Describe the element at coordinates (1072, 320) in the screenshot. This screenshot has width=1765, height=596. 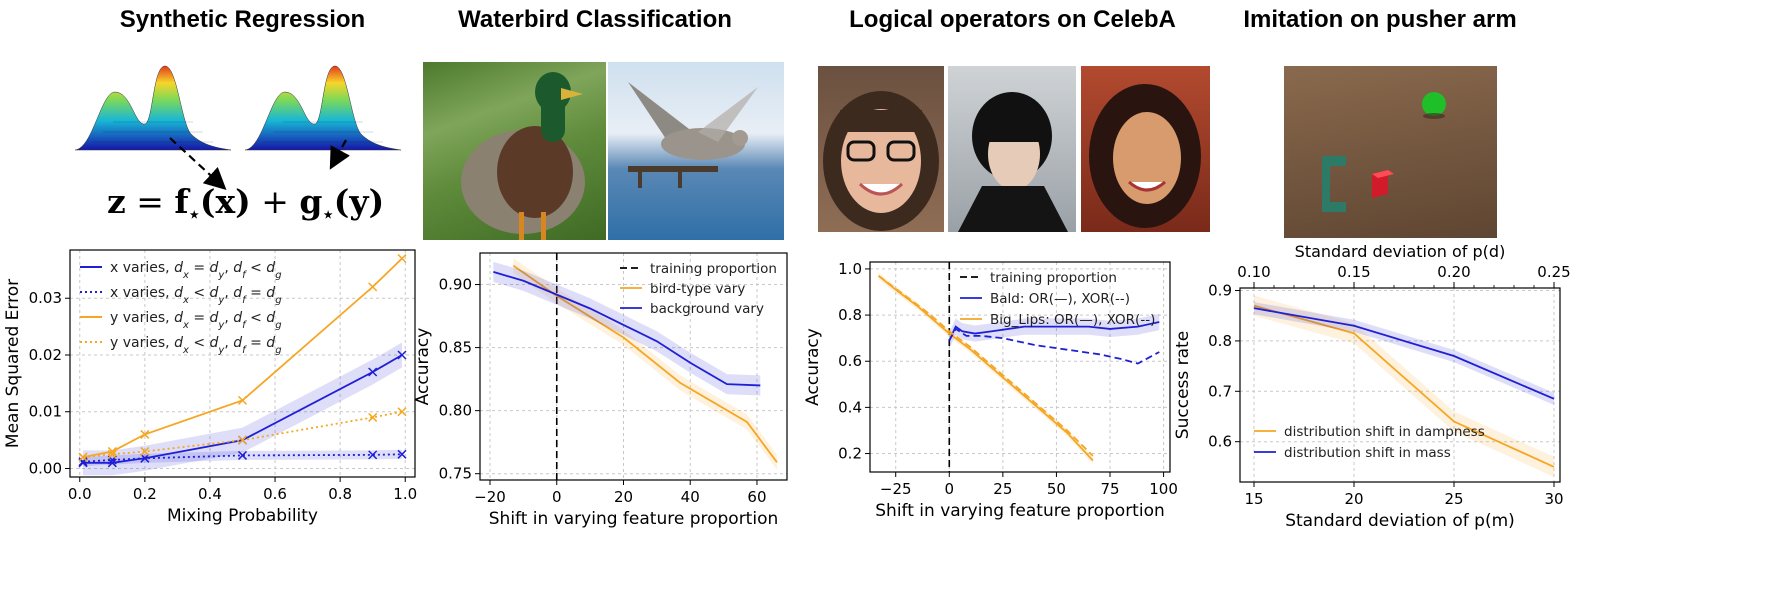
I see `legend-entry: Big_Lips: OR(—), XOR(--)` at that location.